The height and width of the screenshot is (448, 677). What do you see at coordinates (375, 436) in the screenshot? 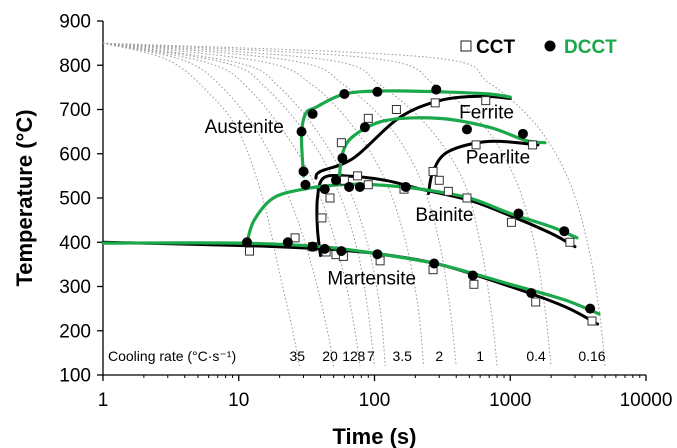
I see `x-axis-title: Time (s)` at bounding box center [375, 436].